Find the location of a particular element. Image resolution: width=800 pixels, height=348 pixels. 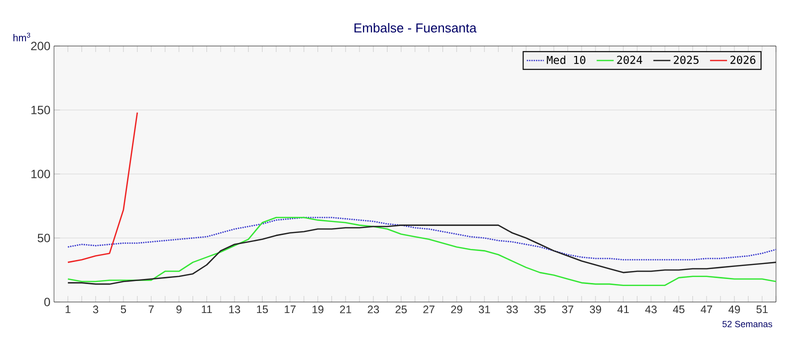

x-axis-title: 52 Semanas is located at coordinates (747, 324).